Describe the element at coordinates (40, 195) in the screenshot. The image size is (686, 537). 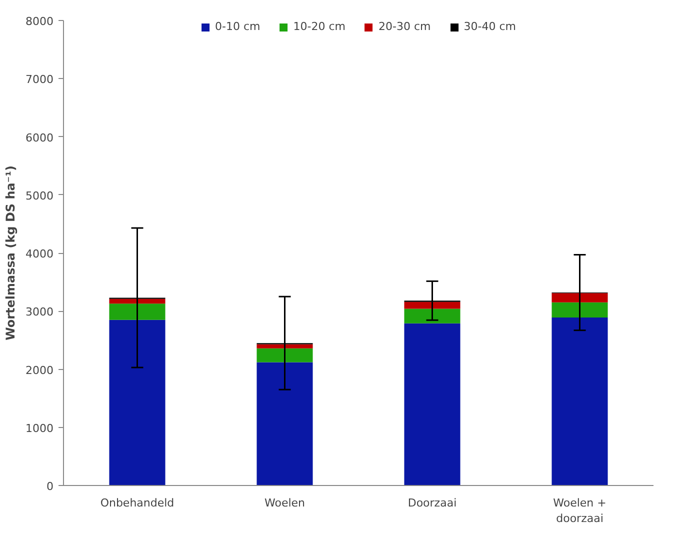
I see `y-tick-label: 5000` at that location.